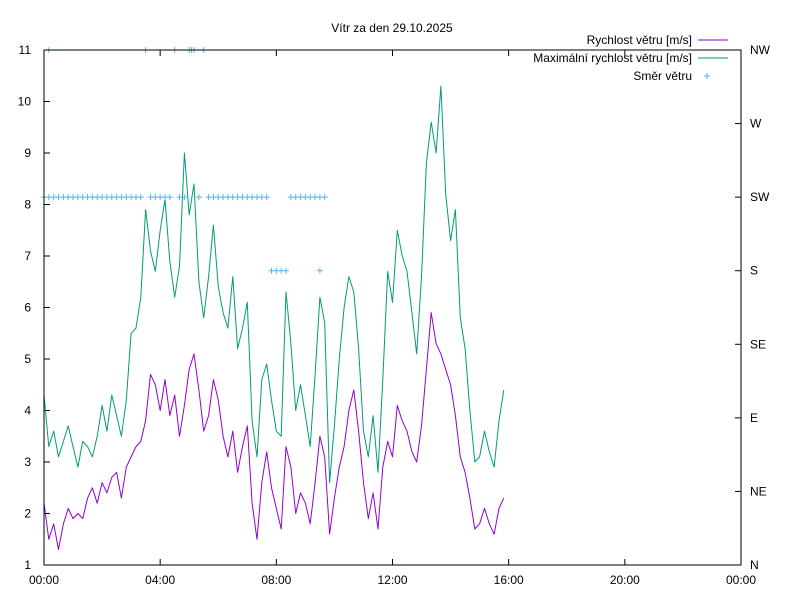 This screenshot has height=600, width=800. Describe the element at coordinates (612, 58) in the screenshot. I see `legend-label: Maximální rychlost větru [m/s]` at that location.